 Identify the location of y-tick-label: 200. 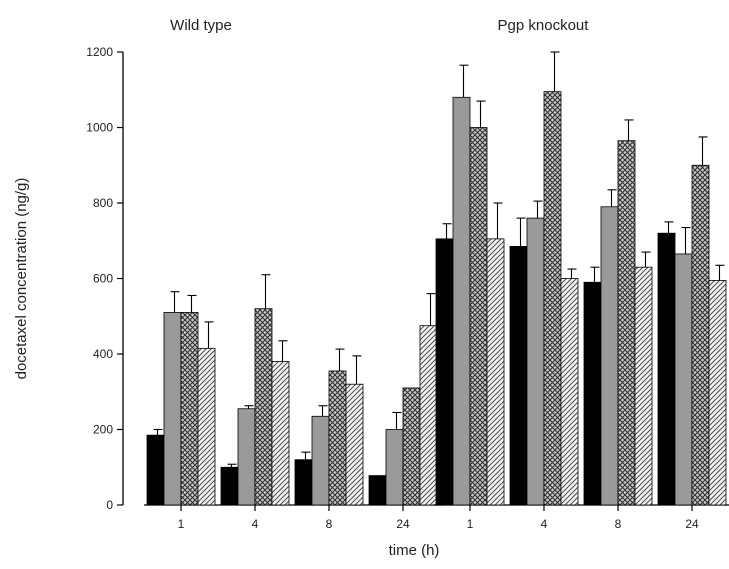
(103, 430).